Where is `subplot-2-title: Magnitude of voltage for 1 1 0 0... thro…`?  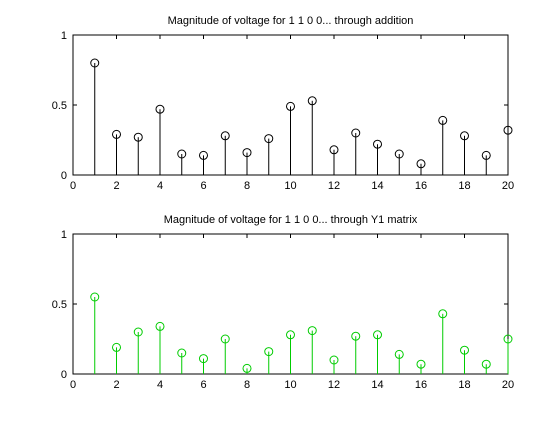 subplot-2-title: Magnitude of voltage for 1 1 0 0... thro… is located at coordinates (291, 220).